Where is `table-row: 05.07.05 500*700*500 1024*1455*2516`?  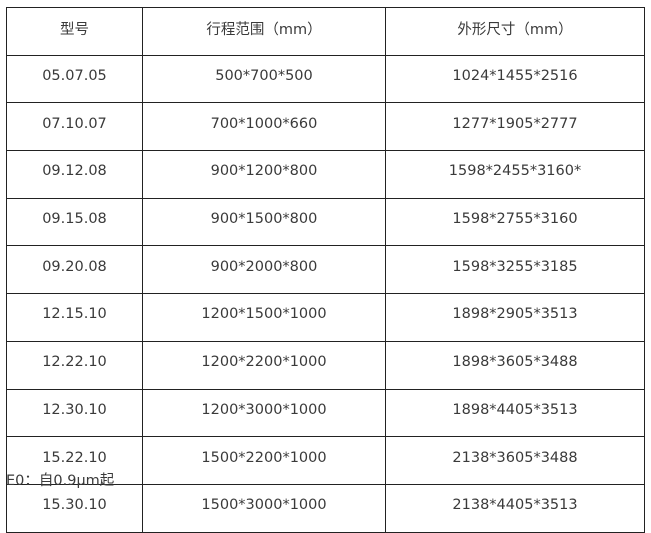
table-row: 05.07.05 500*700*500 1024*1455*2516 is located at coordinates (325, 79).